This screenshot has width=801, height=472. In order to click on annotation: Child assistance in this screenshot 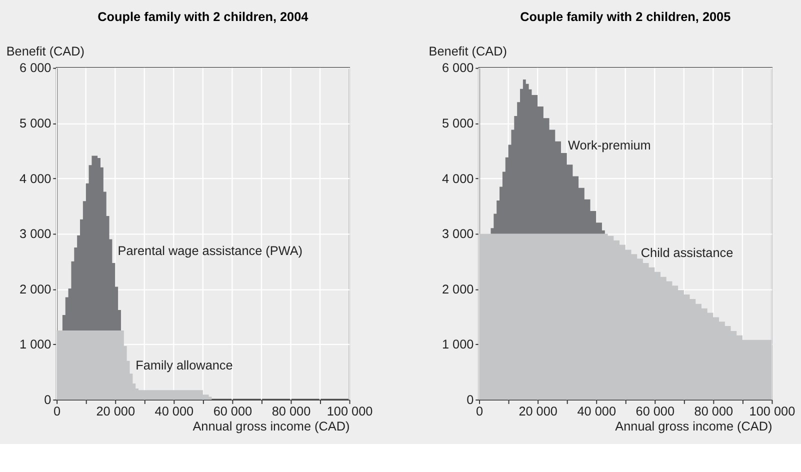, I will do `click(687, 253)`.